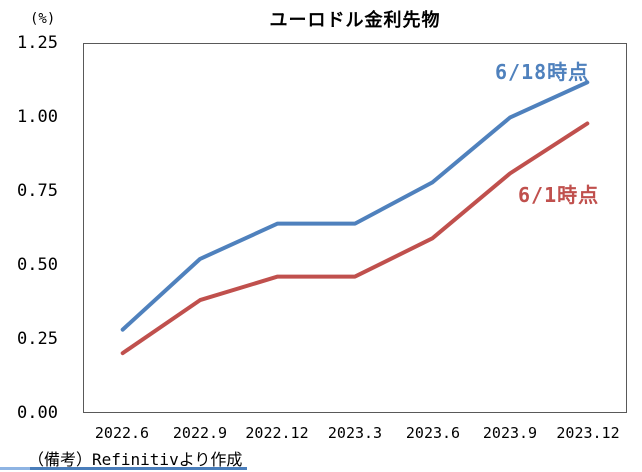 The width and height of the screenshot is (642, 472). What do you see at coordinates (37, 43) in the screenshot?
I see `y-axis-tick-label: 1.25` at bounding box center [37, 43].